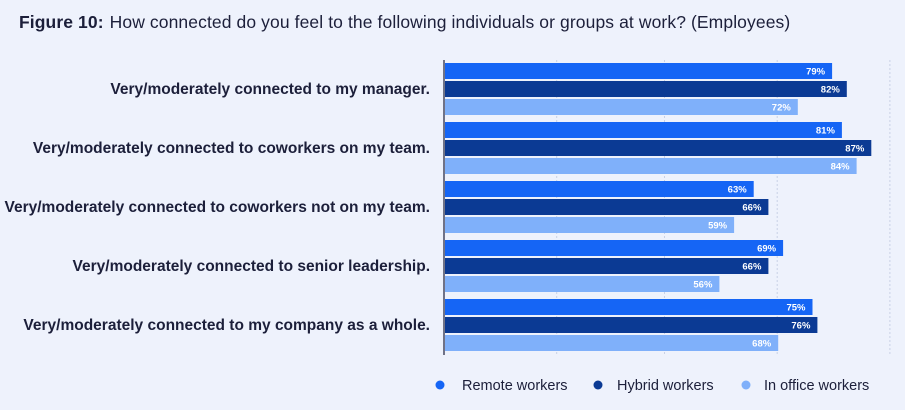 This screenshot has width=905, height=410. What do you see at coordinates (831, 90) in the screenshot?
I see `bar-value-label: 82%` at bounding box center [831, 90].